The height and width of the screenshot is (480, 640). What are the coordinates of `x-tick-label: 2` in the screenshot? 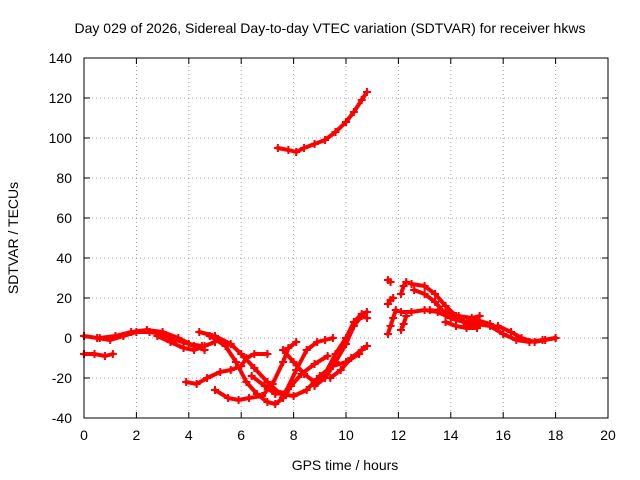 It's located at (137, 435).